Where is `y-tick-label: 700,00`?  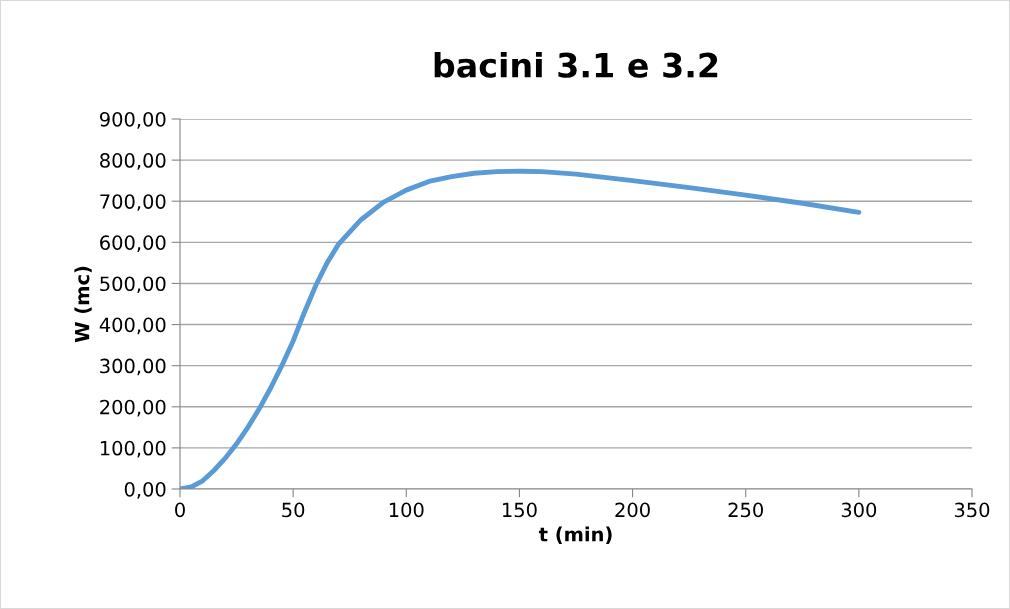 y-tick-label: 700,00 is located at coordinates (133, 202).